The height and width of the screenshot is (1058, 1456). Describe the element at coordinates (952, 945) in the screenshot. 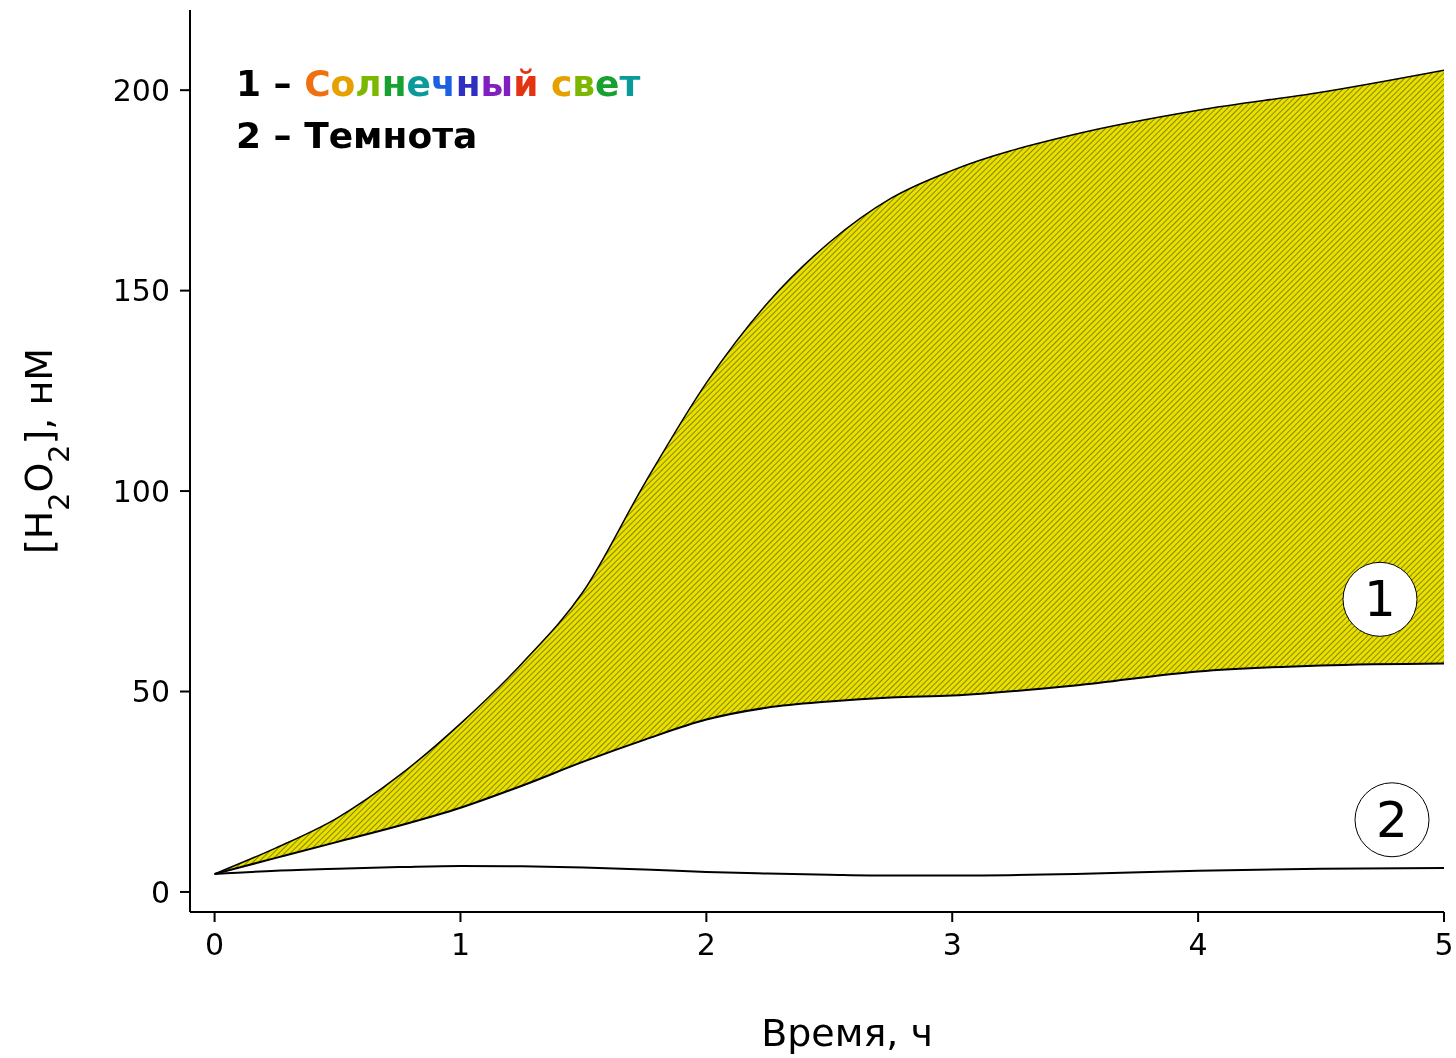

I see `x-tick-label: 3` at that location.